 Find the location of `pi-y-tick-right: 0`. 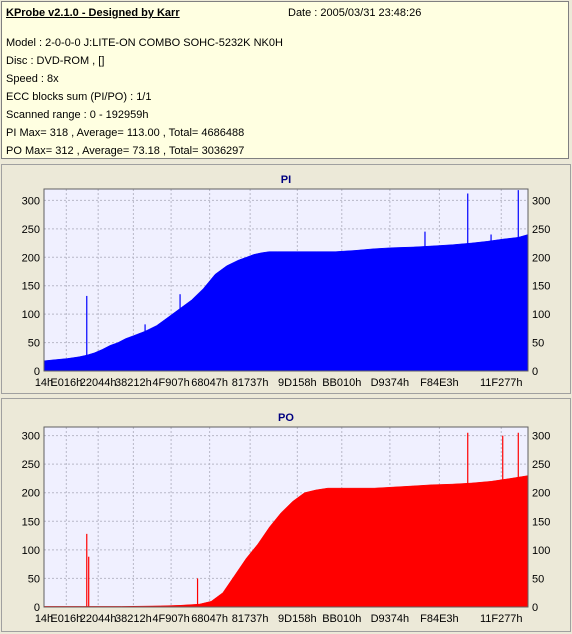

pi-y-tick-right: 0 is located at coordinates (535, 372).